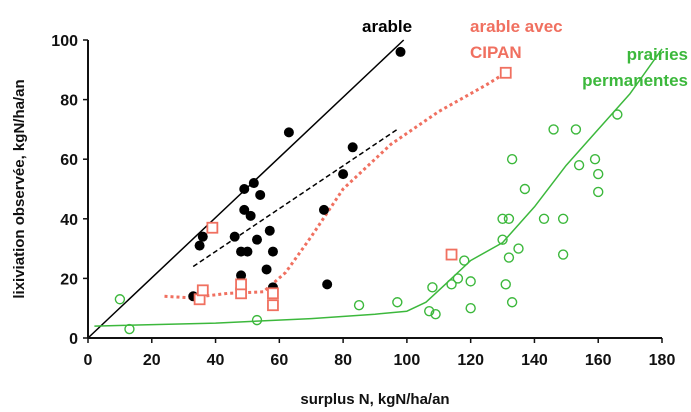 Image resolution: width=691 pixels, height=412 pixels. Describe the element at coordinates (69, 220) in the screenshot. I see `y-tick-label: 40` at that location.